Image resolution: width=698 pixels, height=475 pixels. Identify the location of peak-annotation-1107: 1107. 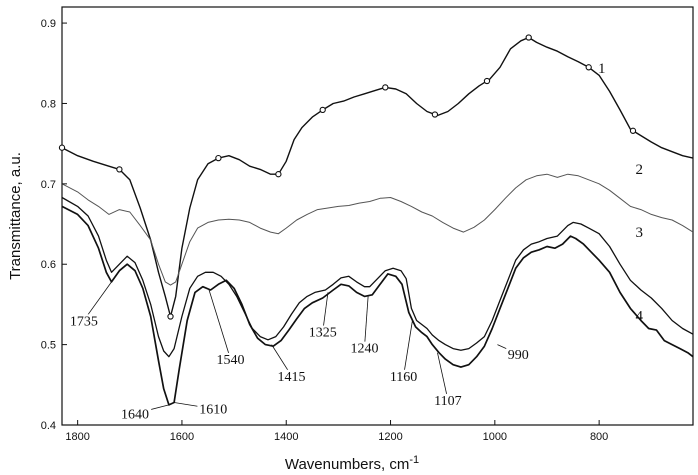
(447, 401).